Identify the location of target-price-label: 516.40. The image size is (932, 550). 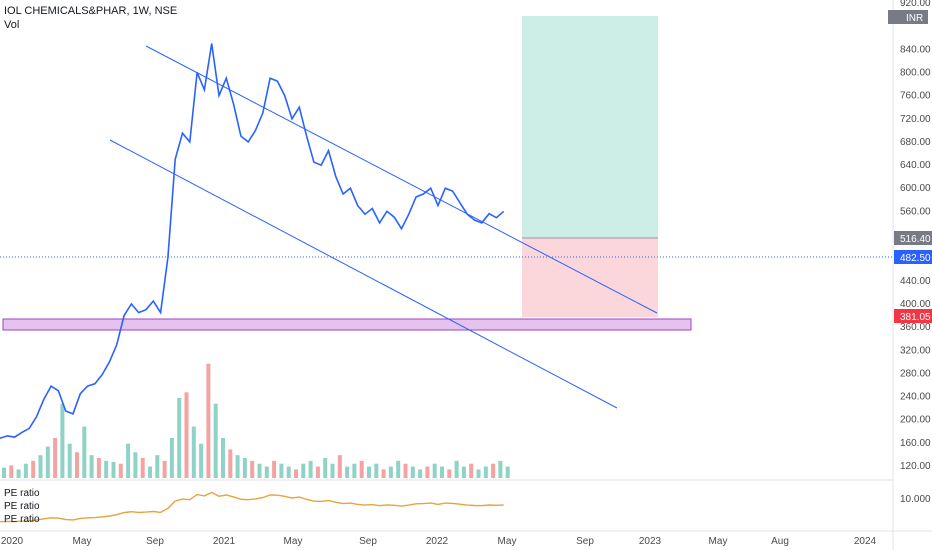
(915, 239).